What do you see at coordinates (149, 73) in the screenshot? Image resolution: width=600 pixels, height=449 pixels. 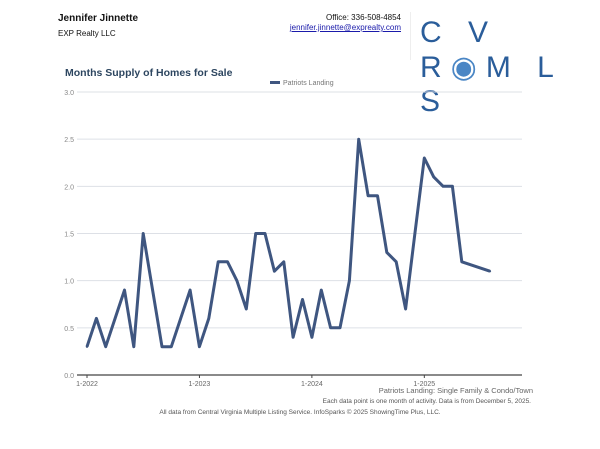 I see `chart-title: Months Supply of Homes for Sale` at bounding box center [149, 73].